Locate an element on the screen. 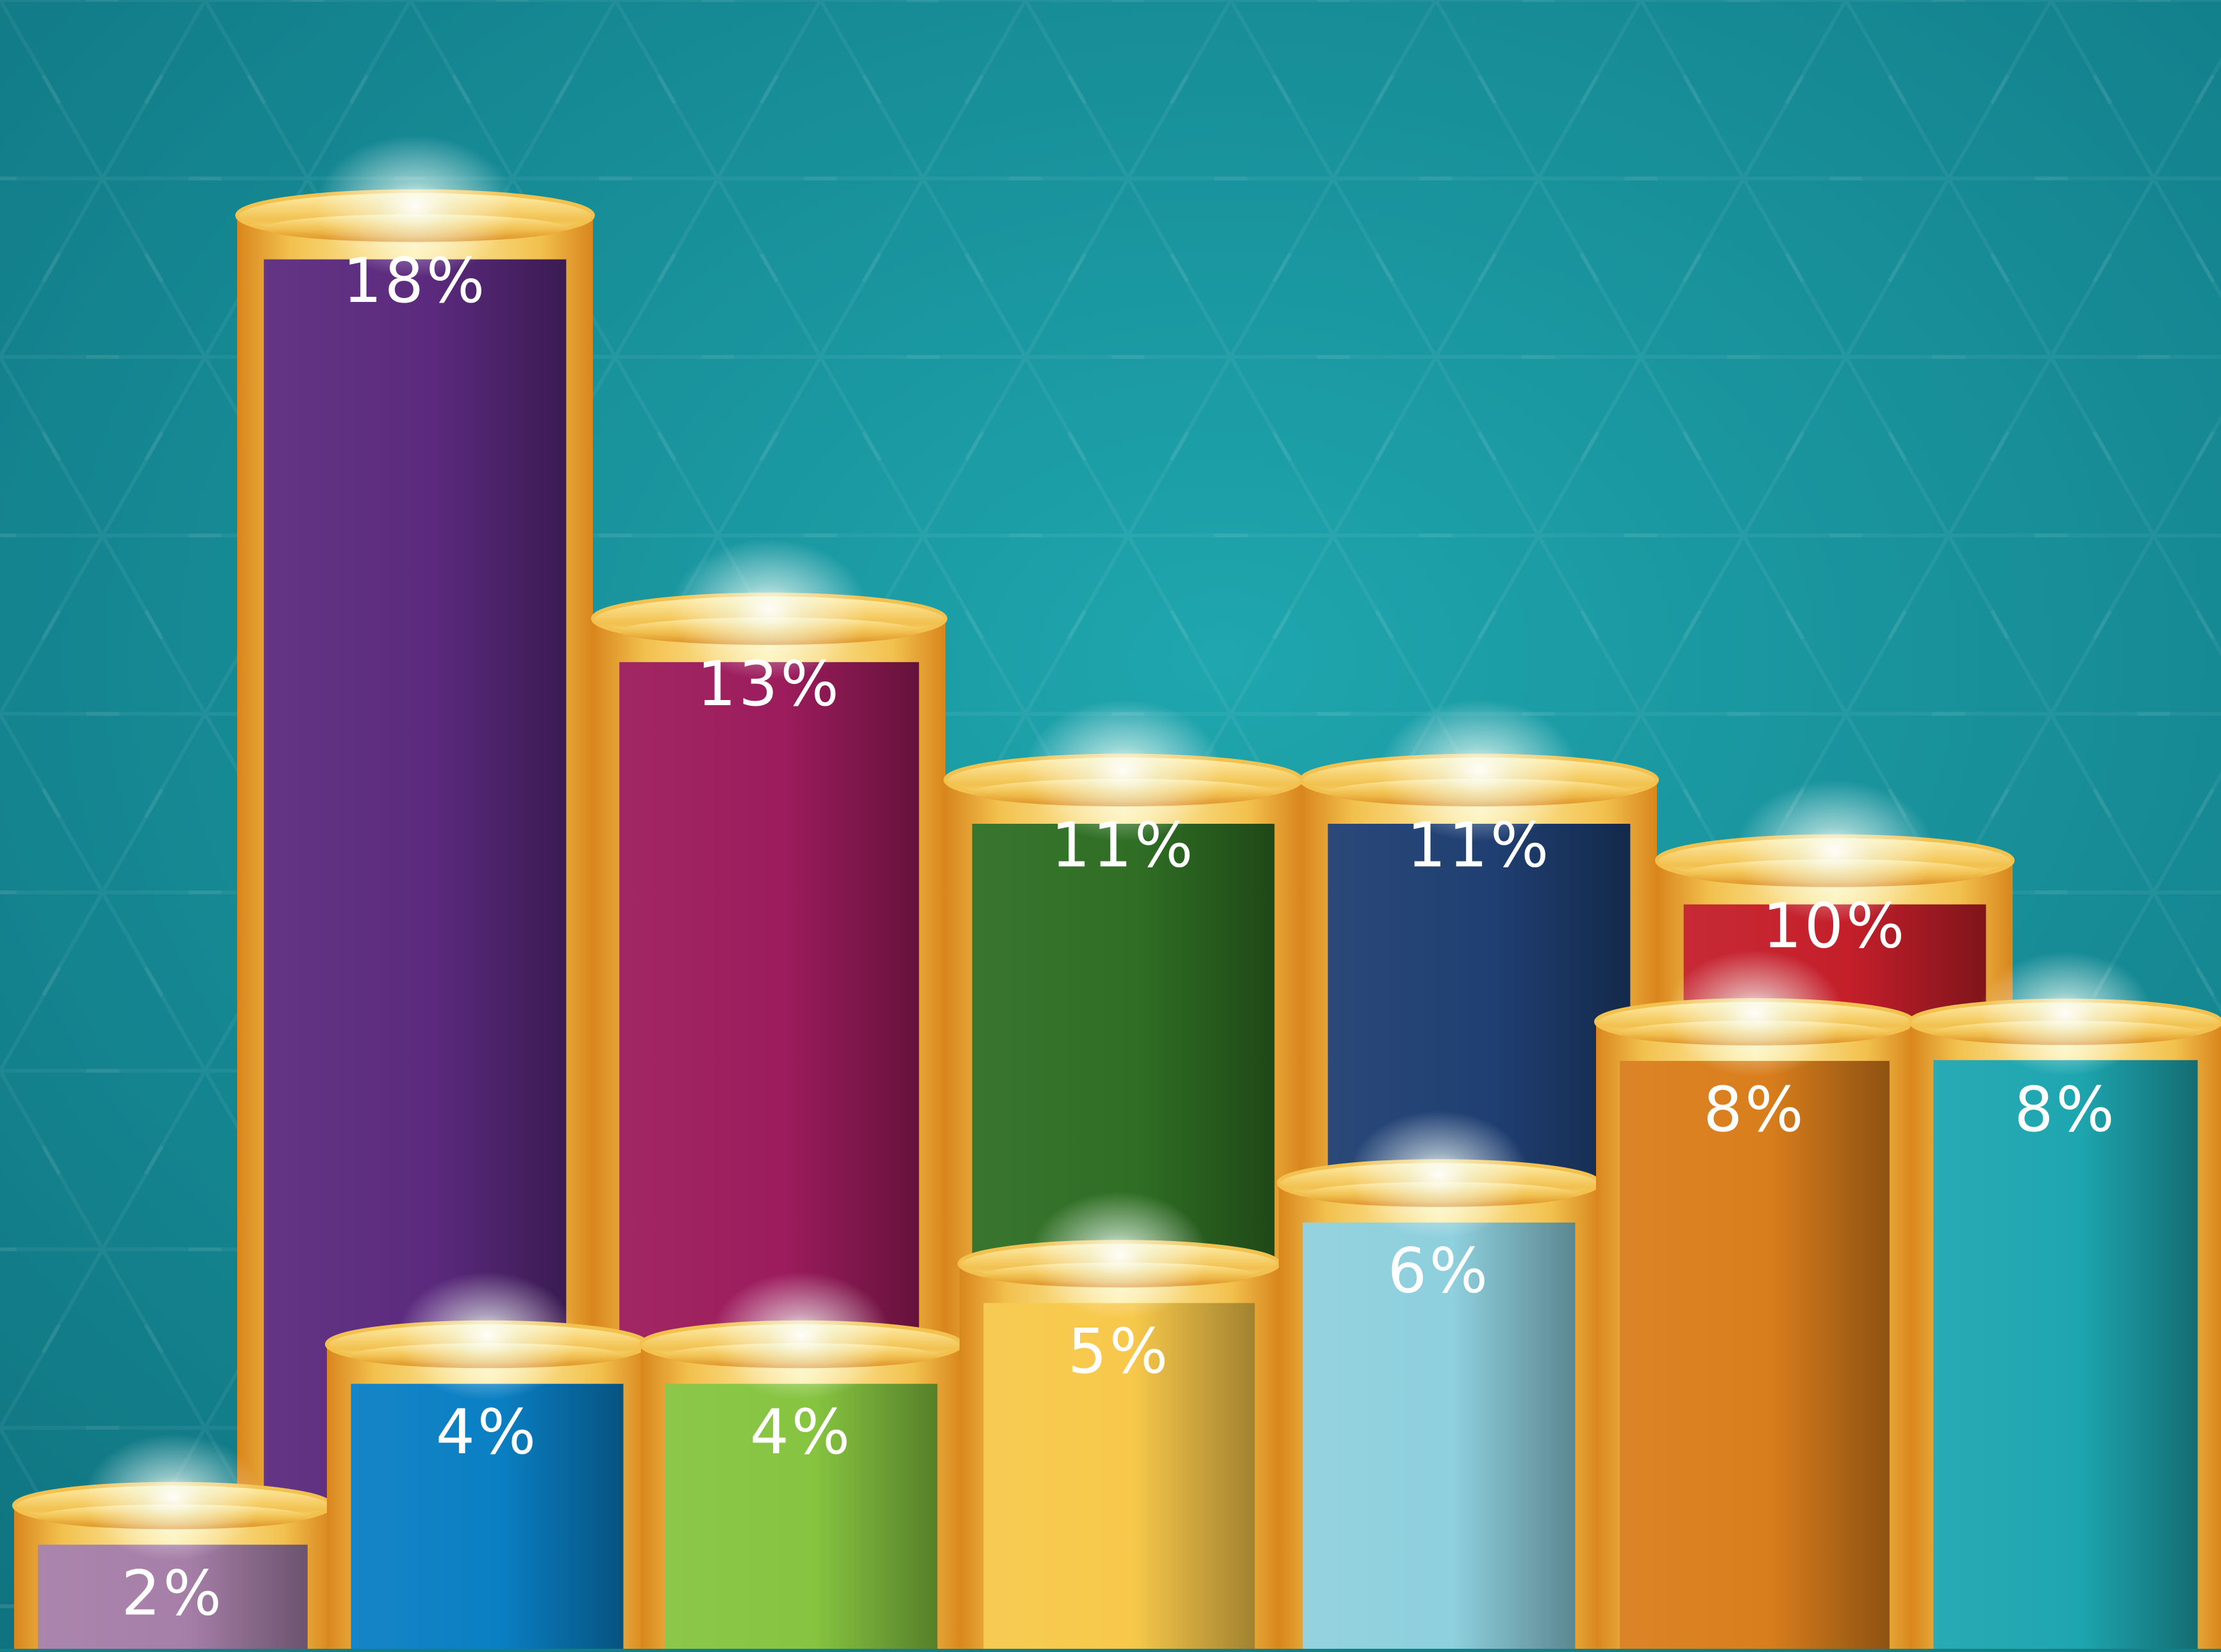  bar-12: 8% is located at coordinates (2064, 1301).